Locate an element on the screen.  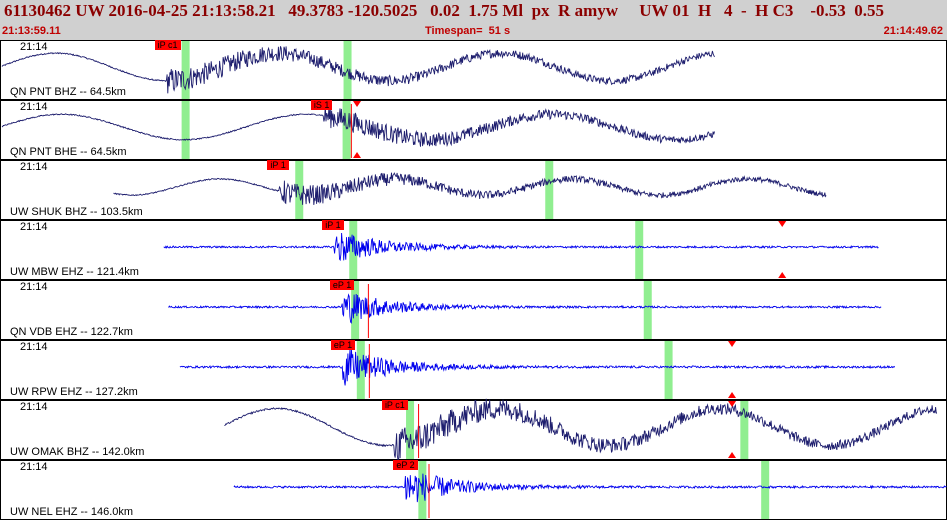
channel-label: QN VDB EHZ -- 122.7km is located at coordinates (71, 332).